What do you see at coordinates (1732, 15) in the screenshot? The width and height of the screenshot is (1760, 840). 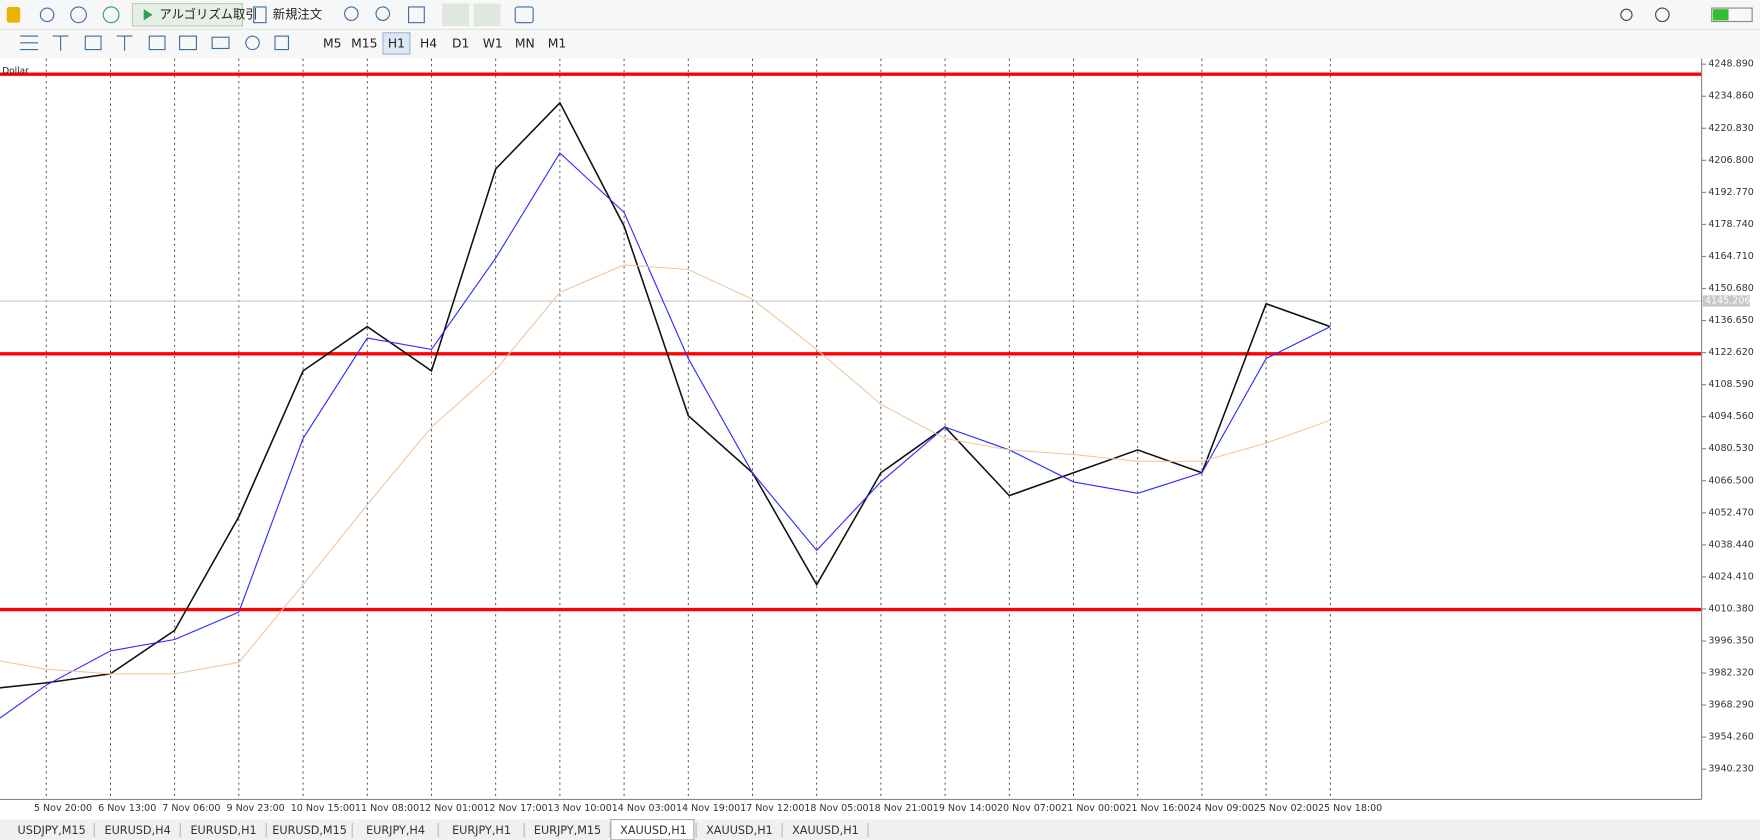 I see `signal` at bounding box center [1732, 15].